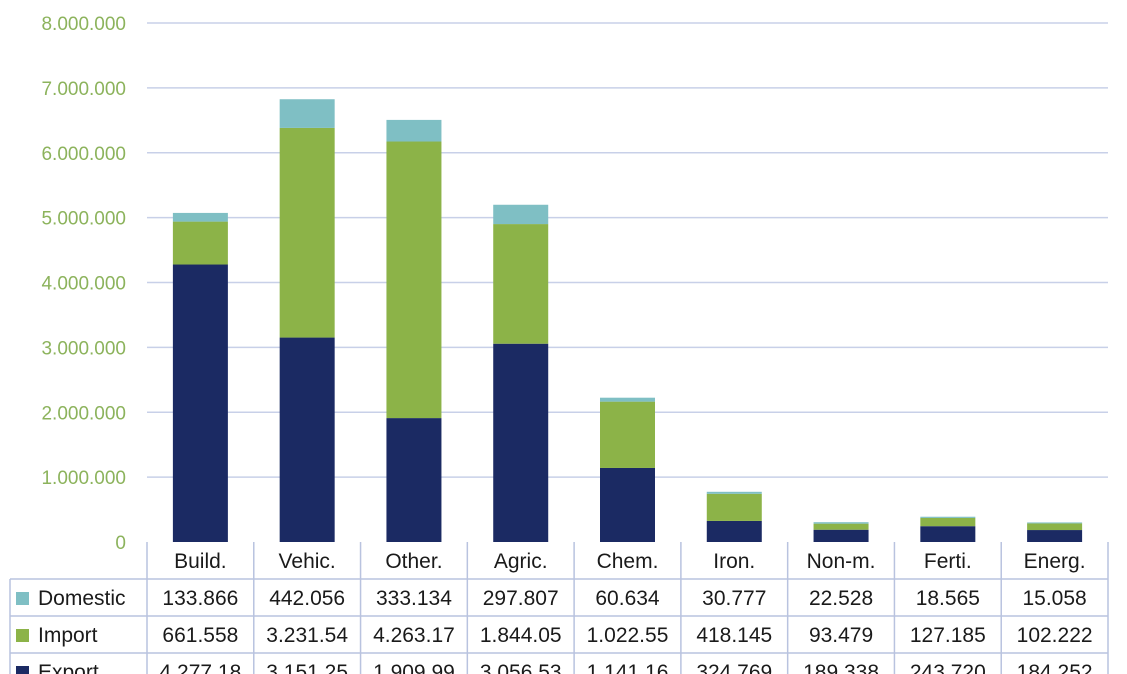 This screenshot has width=1127, height=674. Describe the element at coordinates (200, 598) in the screenshot. I see `data-label: 133.866` at that location.